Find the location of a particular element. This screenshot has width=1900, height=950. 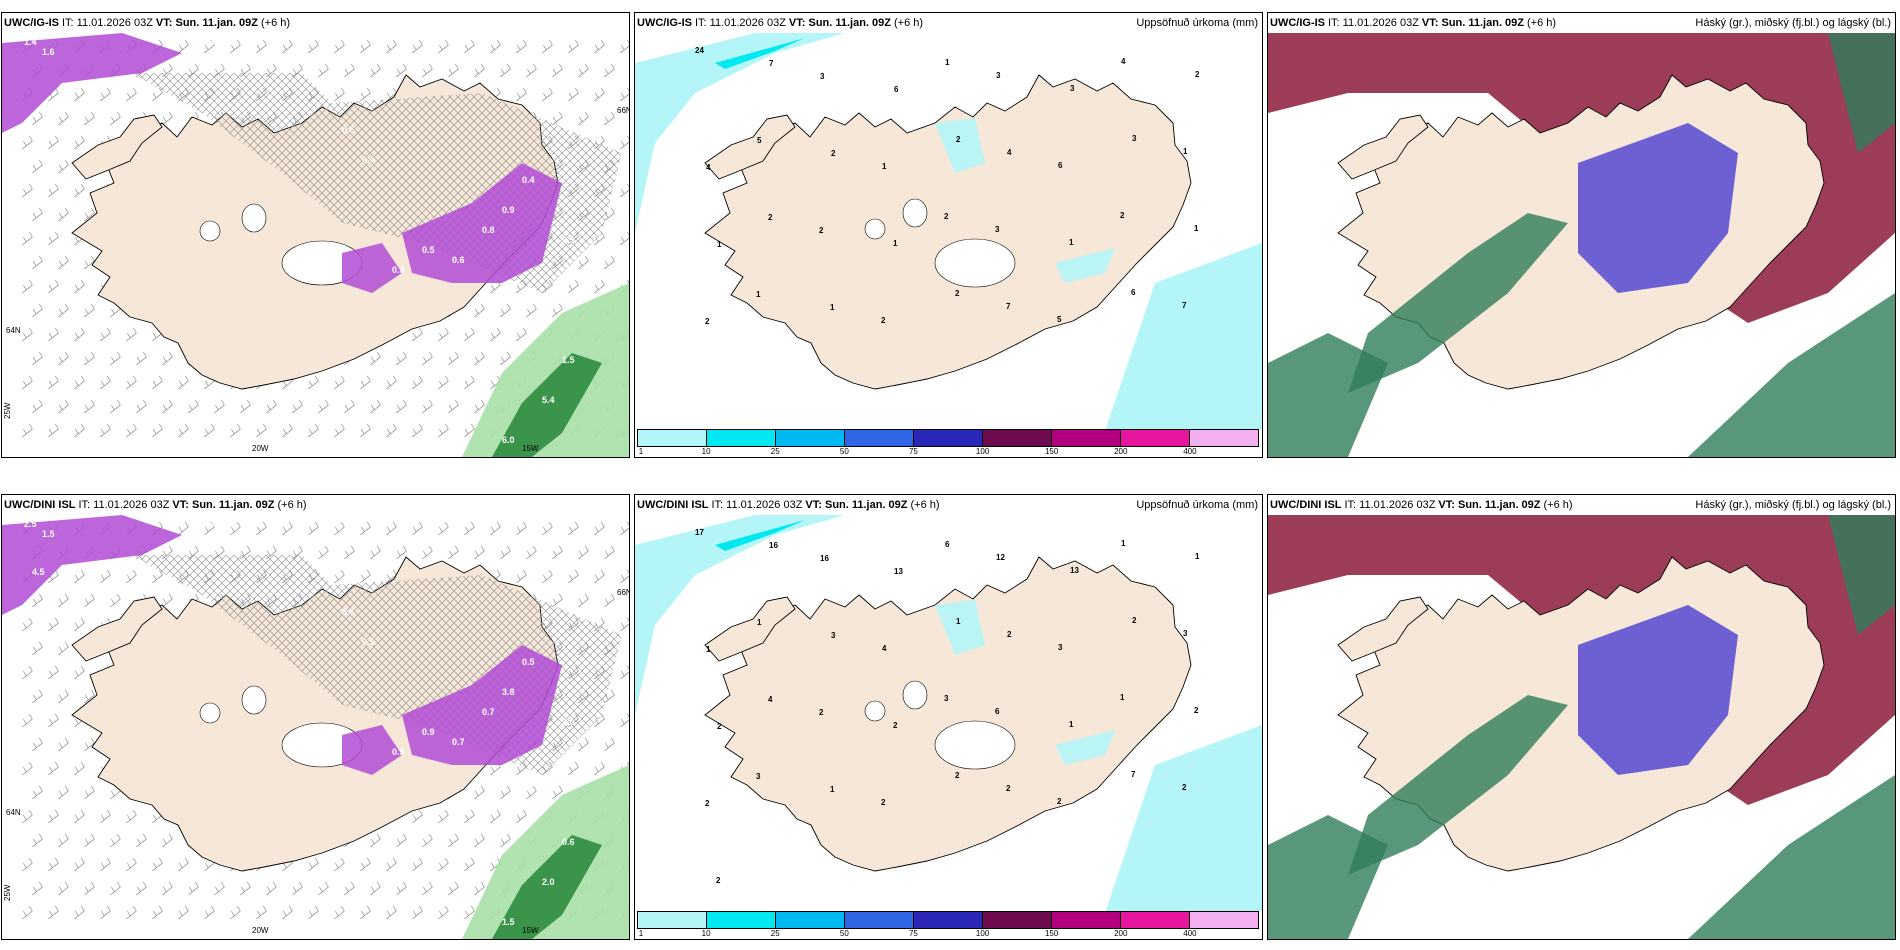

wind-value-label: 0.3 is located at coordinates (398, 270).